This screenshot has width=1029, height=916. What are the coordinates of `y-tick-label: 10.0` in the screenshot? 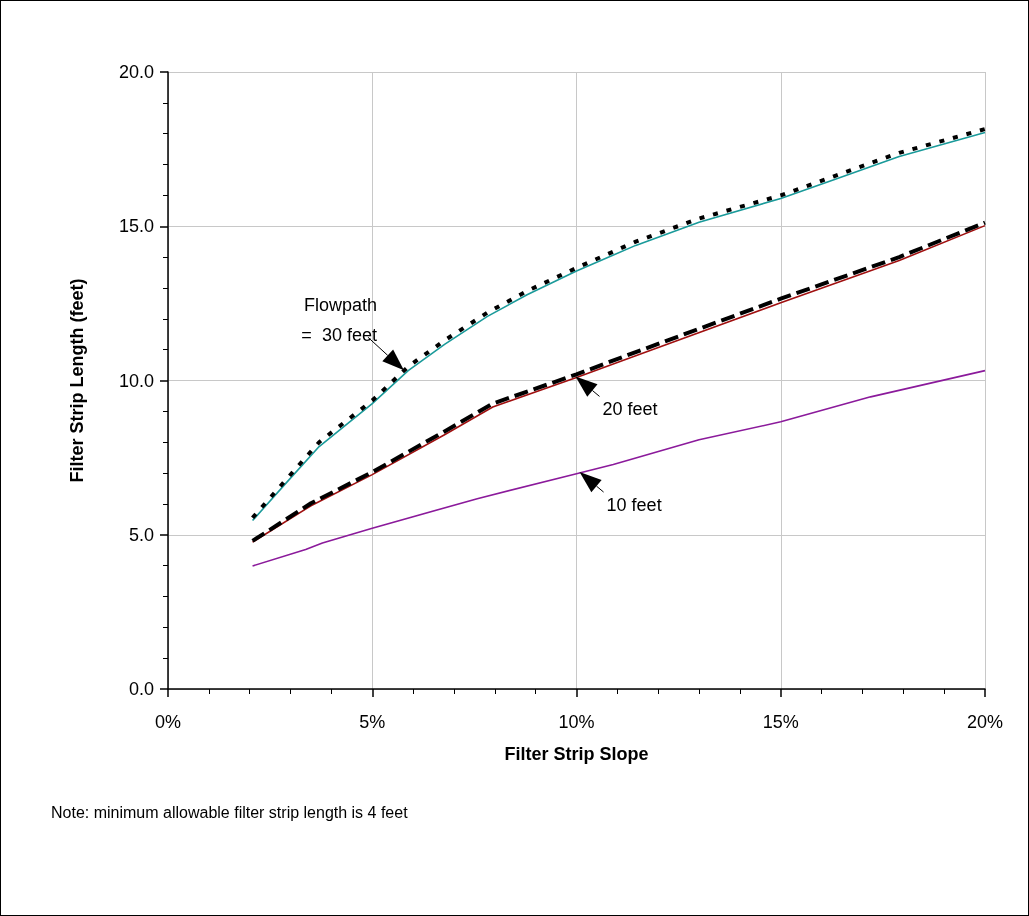 It's located at (136, 380).